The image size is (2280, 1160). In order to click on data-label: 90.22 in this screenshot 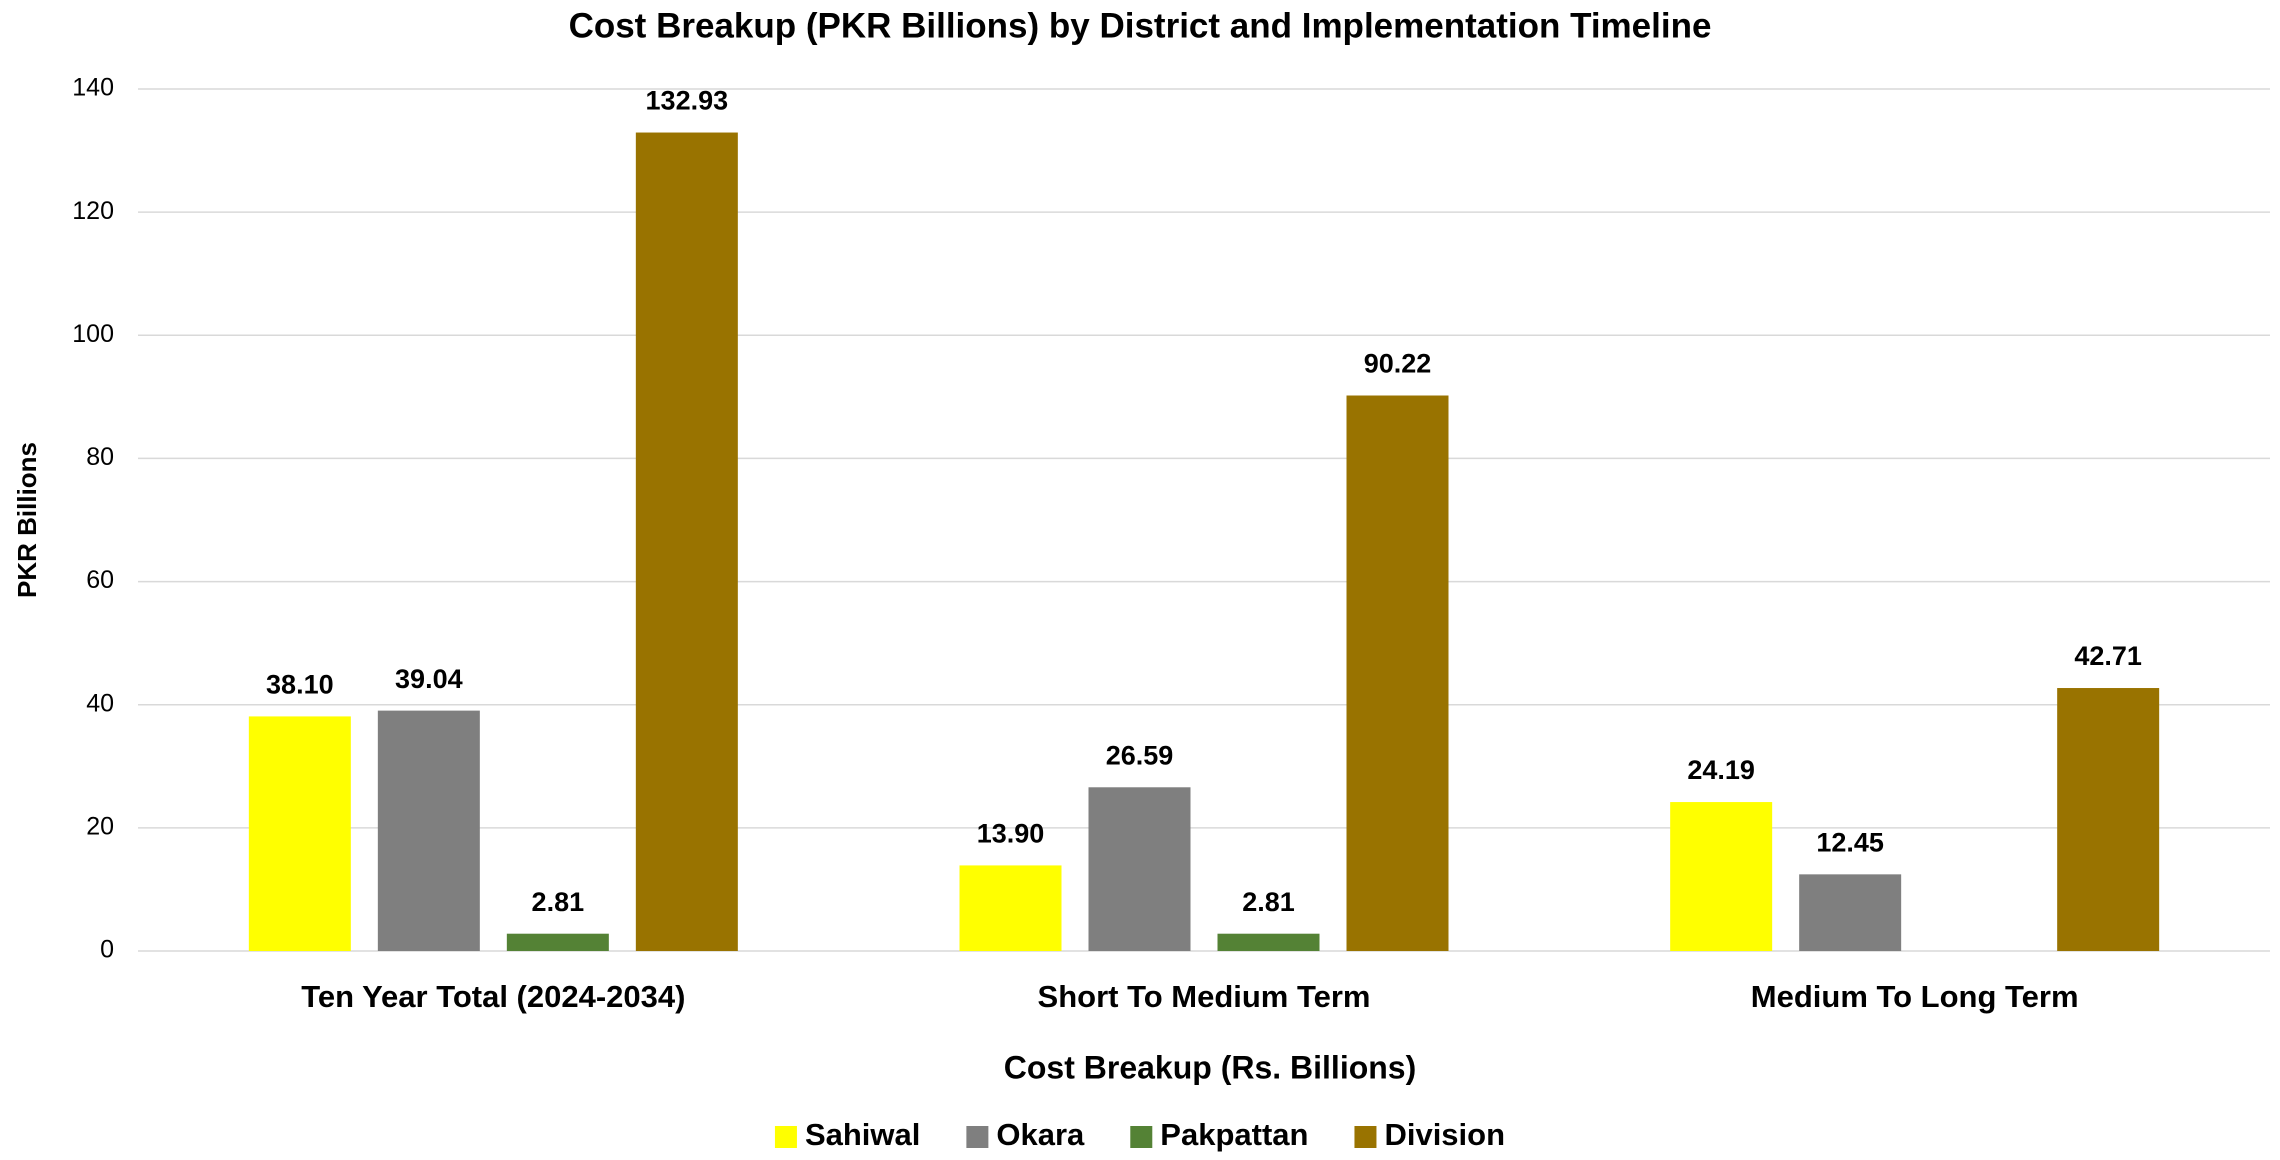, I will do `click(1398, 364)`.